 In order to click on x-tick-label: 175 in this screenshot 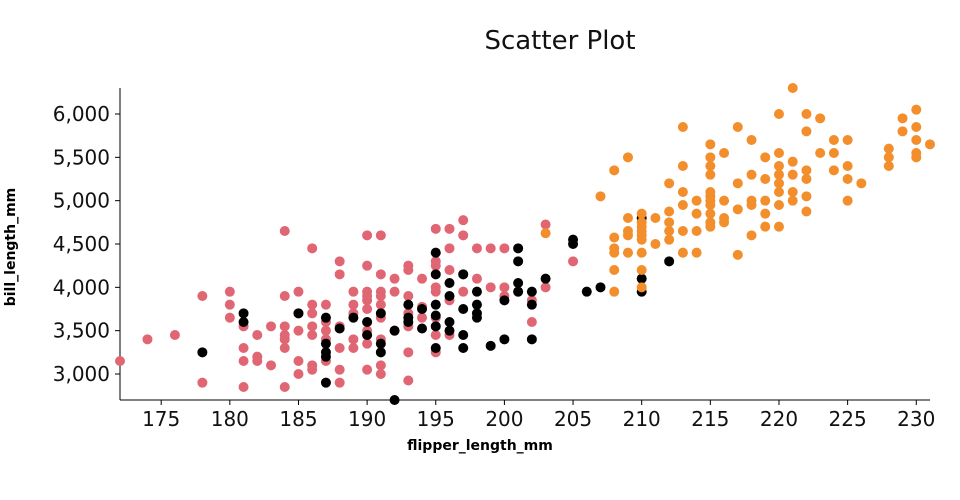, I will do `click(161, 419)`.